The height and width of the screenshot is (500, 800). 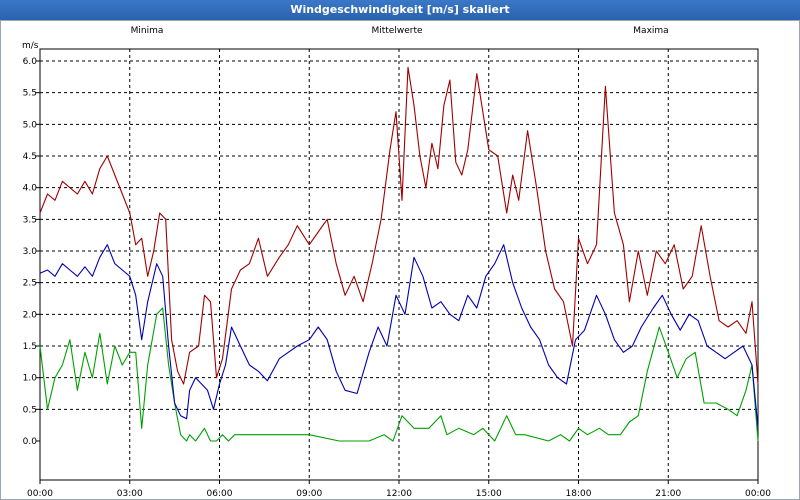 I want to click on legend: Minima Mittelwerte Maxima, so click(x=400, y=31).